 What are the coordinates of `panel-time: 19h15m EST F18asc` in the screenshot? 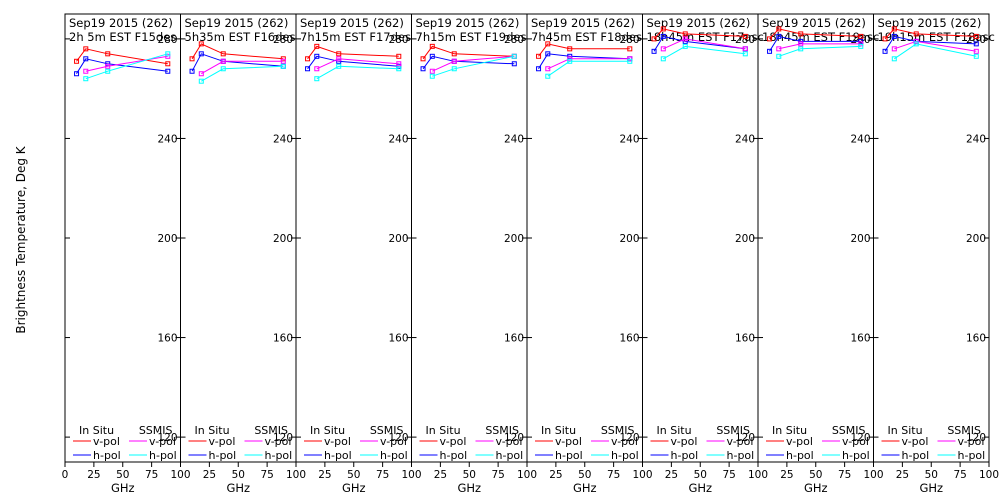 It's located at (936, 37).